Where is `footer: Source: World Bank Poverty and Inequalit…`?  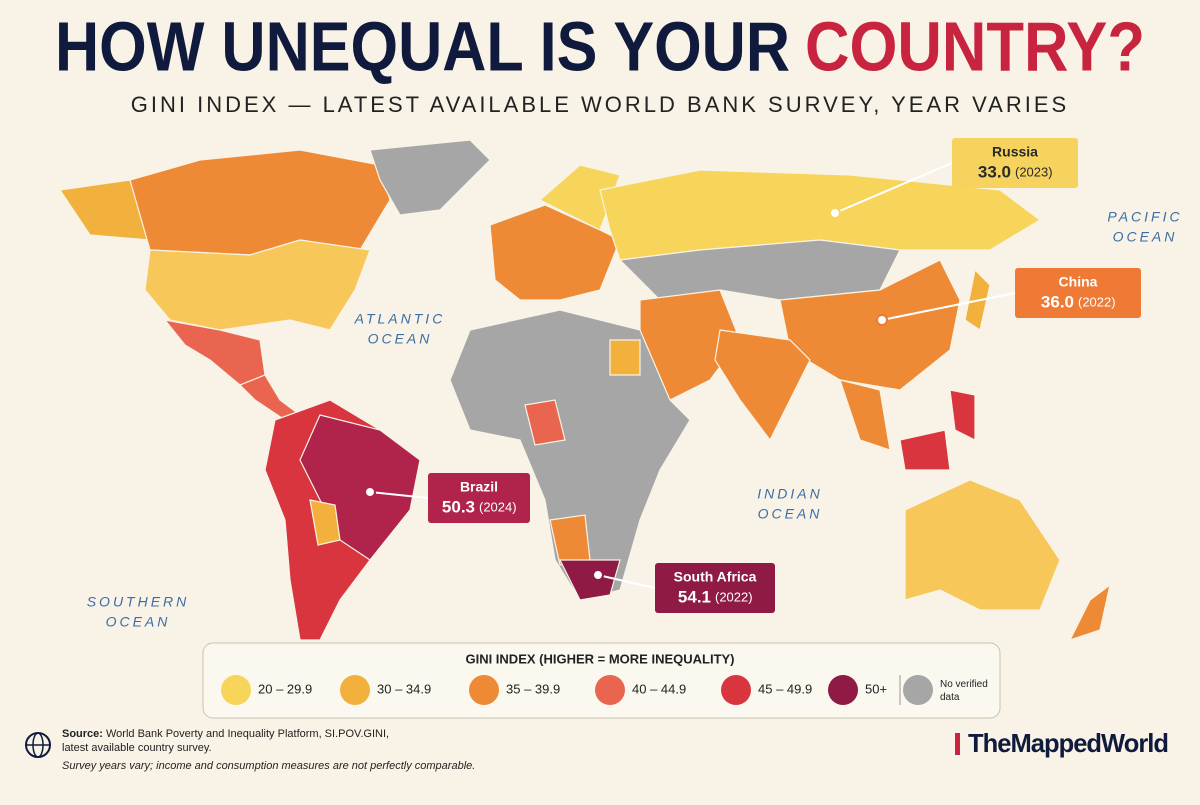
footer: Source: World Bank Poverty and Inequalit… is located at coordinates (597, 750).